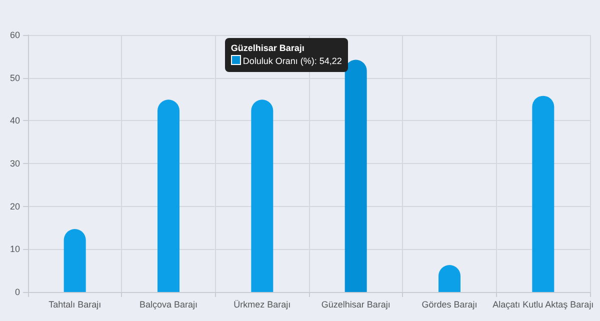 This screenshot has width=600, height=321. Describe the element at coordinates (268, 48) in the screenshot. I see `annotation: Güzelhisar Barajı` at that location.